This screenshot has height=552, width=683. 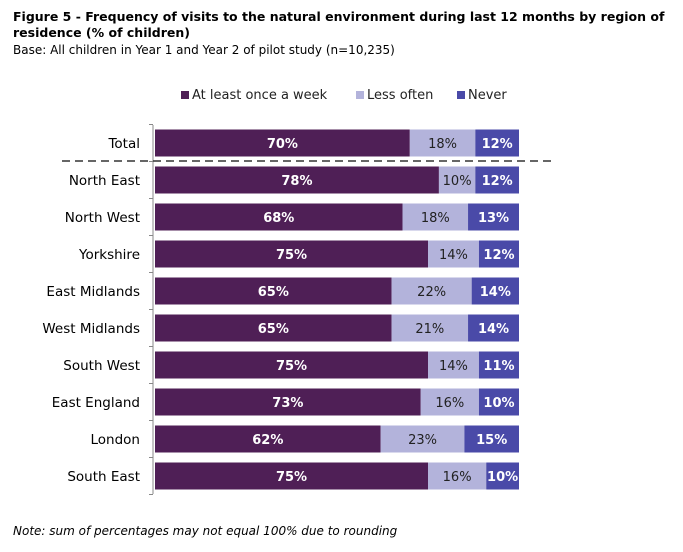 What do you see at coordinates (116, 440) in the screenshot?
I see `category-label-london: London` at bounding box center [116, 440].